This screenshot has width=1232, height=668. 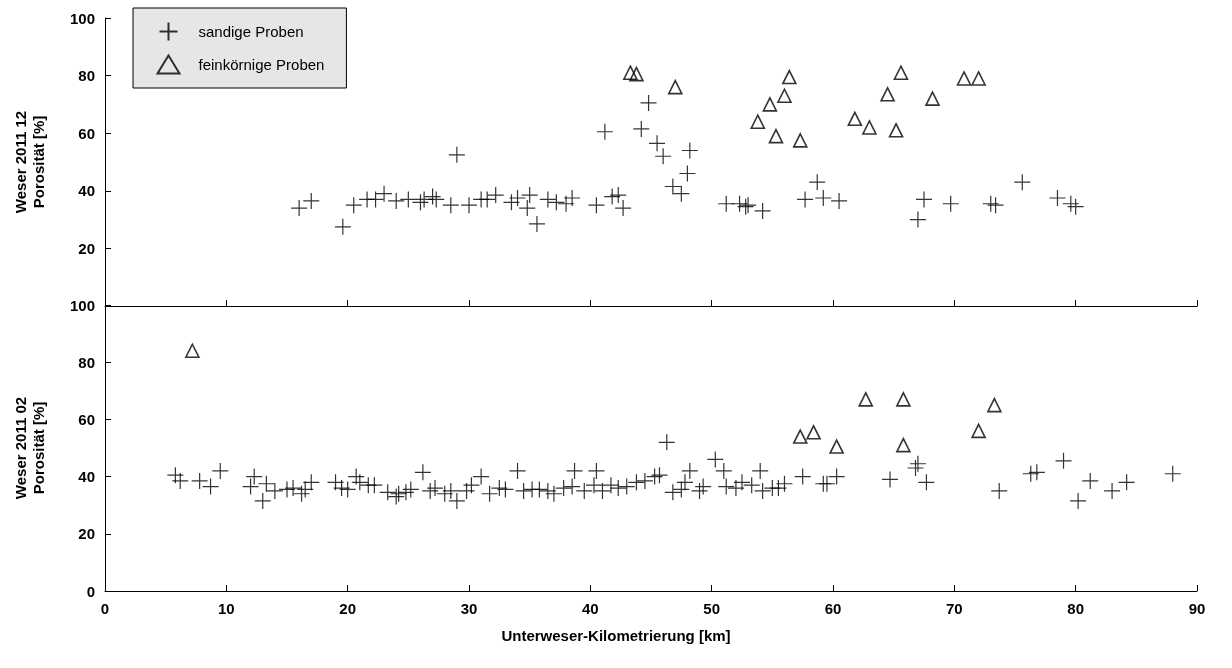 I want to click on x-tick-label: 90, so click(x=1197, y=608).